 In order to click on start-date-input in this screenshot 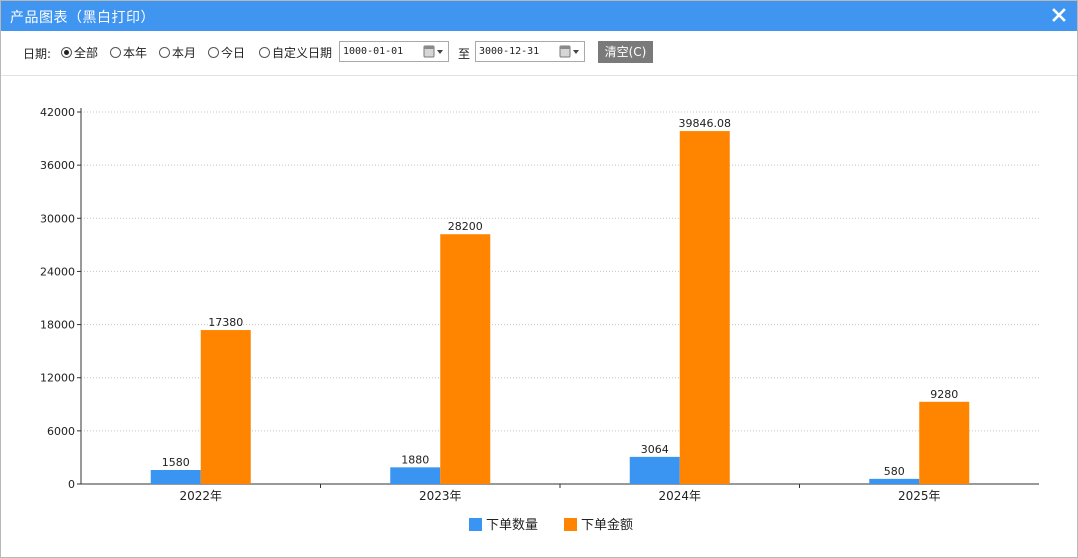, I will do `click(383, 51)`.